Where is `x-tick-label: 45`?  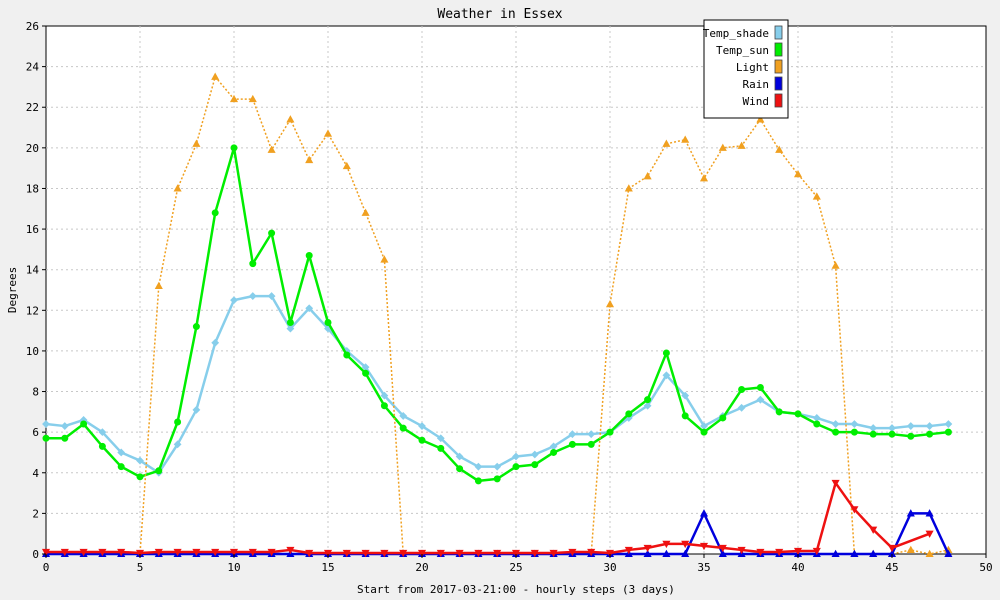 x-tick-label: 45 is located at coordinates (891, 567).